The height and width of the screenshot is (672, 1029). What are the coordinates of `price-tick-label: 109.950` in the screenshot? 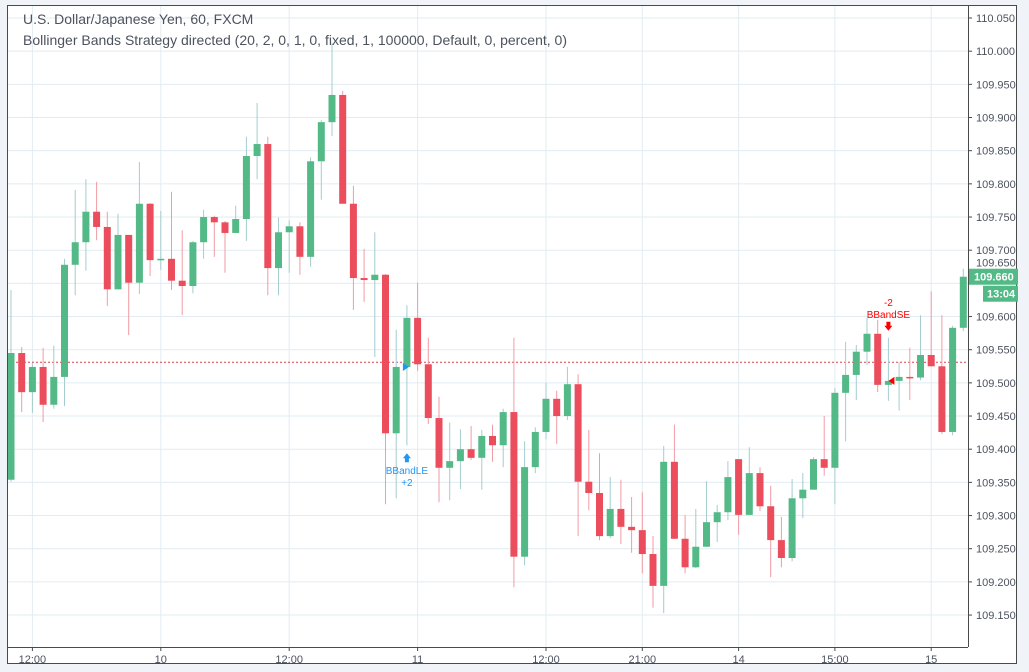 It's located at (996, 85).